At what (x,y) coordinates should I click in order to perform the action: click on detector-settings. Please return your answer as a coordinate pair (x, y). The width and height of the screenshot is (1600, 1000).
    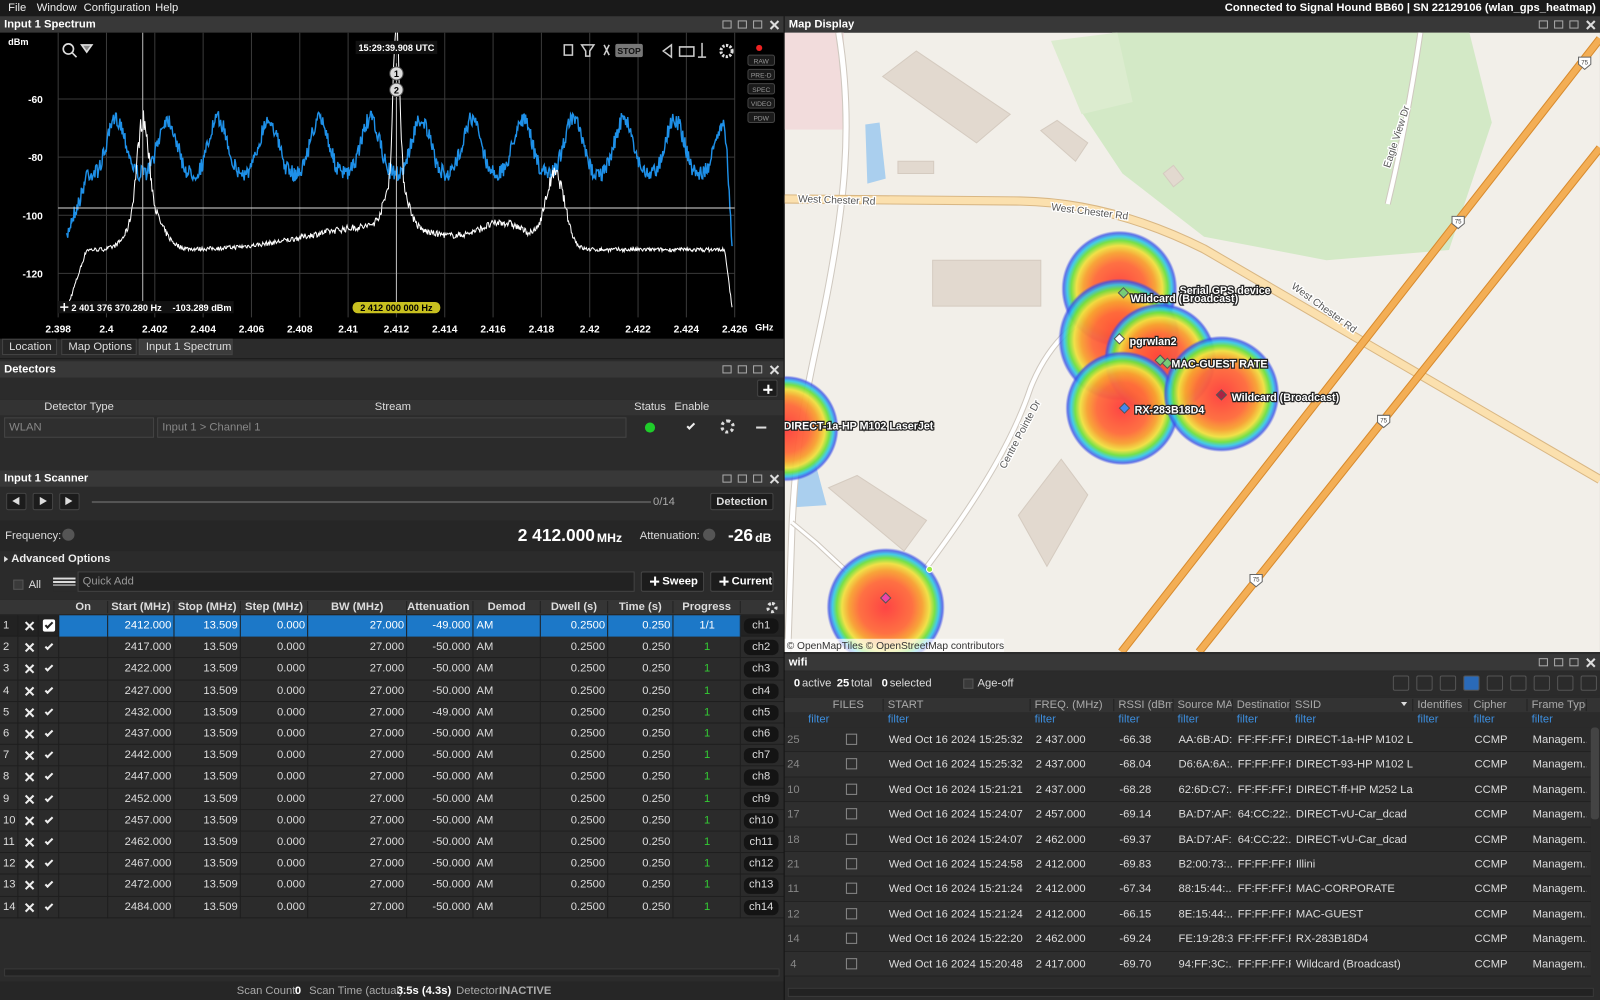
    Looking at the image, I should click on (727, 426).